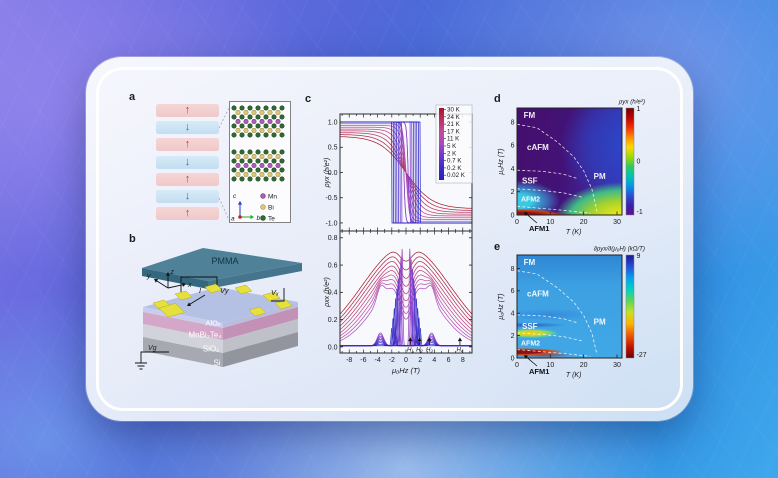 The width and height of the screenshot is (778, 478). What do you see at coordinates (639, 109) in the screenshot?
I see `colorbar-tick-label: 1` at bounding box center [639, 109].